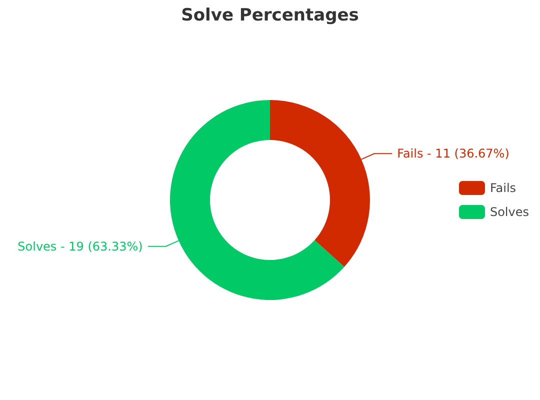 This screenshot has height=400, width=540. I want to click on chart-title: Solve Percentages, so click(270, 16).